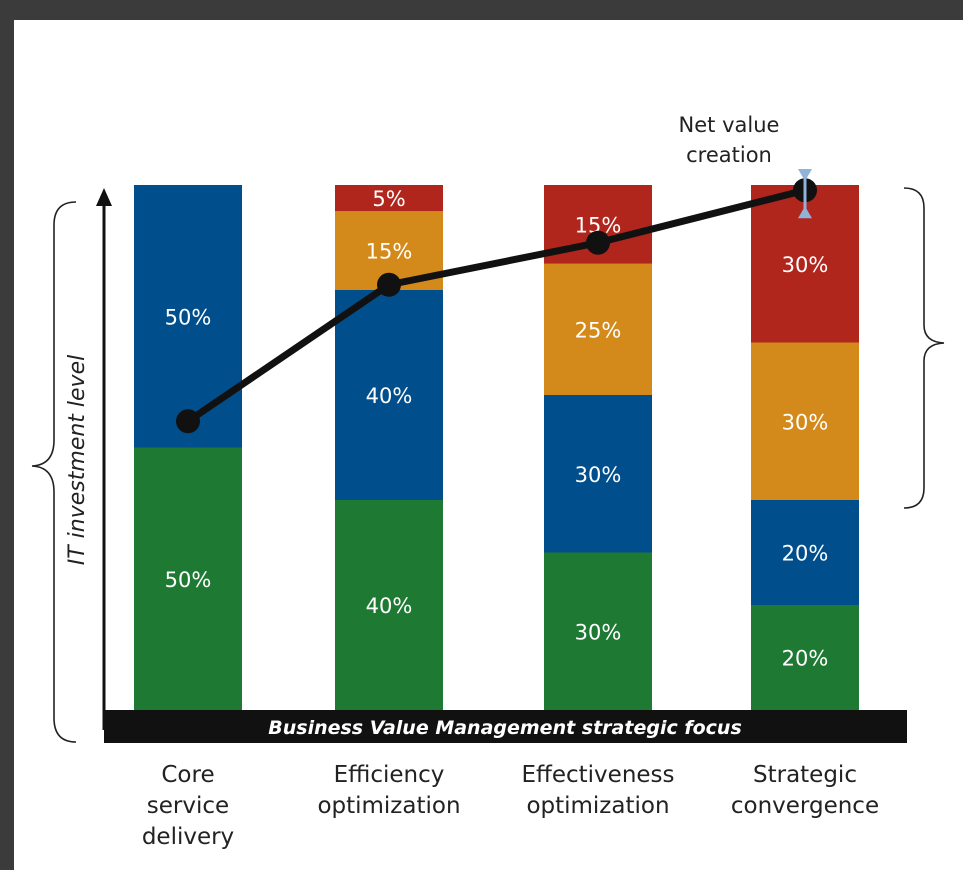 This screenshot has width=963, height=870. I want to click on segment-value-label: 25%, so click(598, 330).